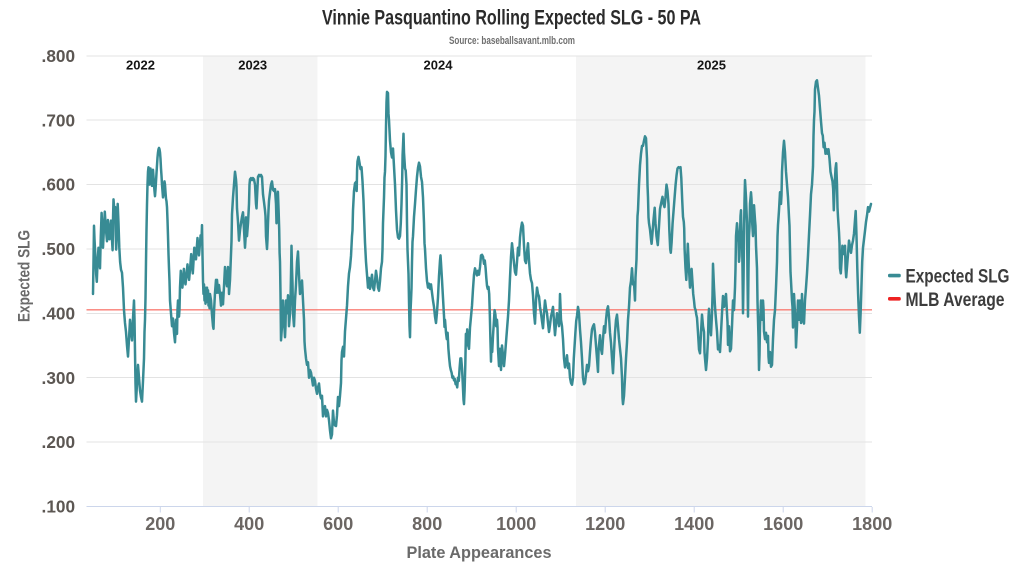  I want to click on svg-text: 200, so click(160, 524).